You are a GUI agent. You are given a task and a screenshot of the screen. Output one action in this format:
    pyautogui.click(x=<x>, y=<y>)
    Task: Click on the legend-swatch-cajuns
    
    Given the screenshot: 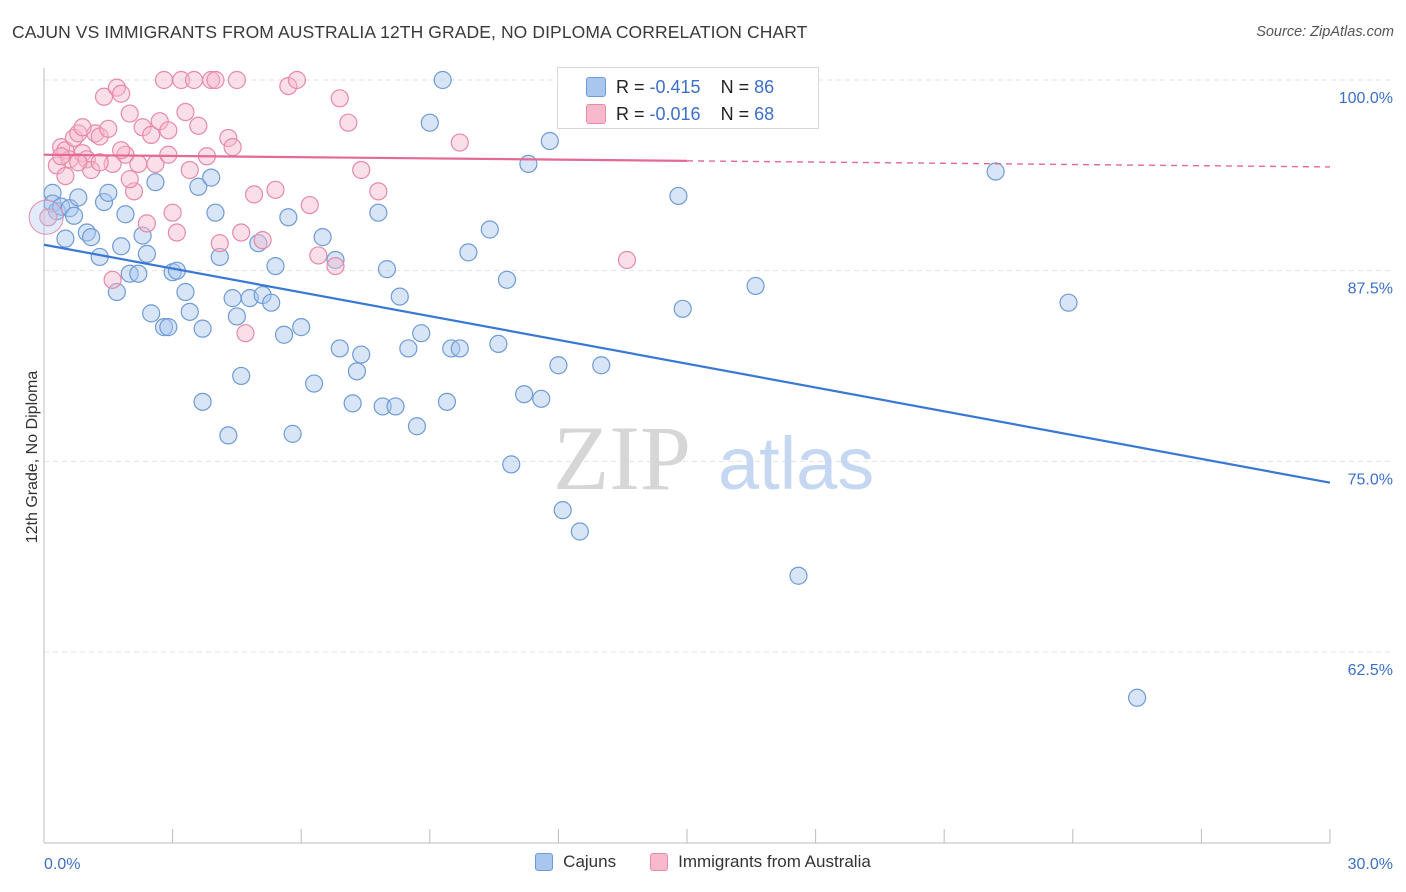 What is the action you would take?
    pyautogui.click(x=596, y=87)
    